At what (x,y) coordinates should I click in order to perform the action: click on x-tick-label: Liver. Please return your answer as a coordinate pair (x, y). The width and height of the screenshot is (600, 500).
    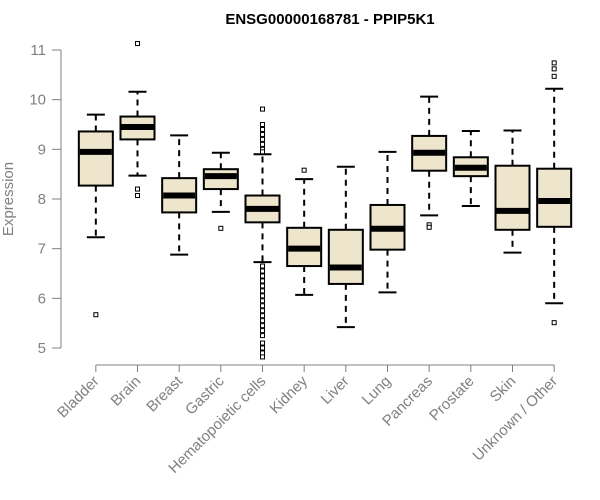
    Looking at the image, I should click on (335, 390).